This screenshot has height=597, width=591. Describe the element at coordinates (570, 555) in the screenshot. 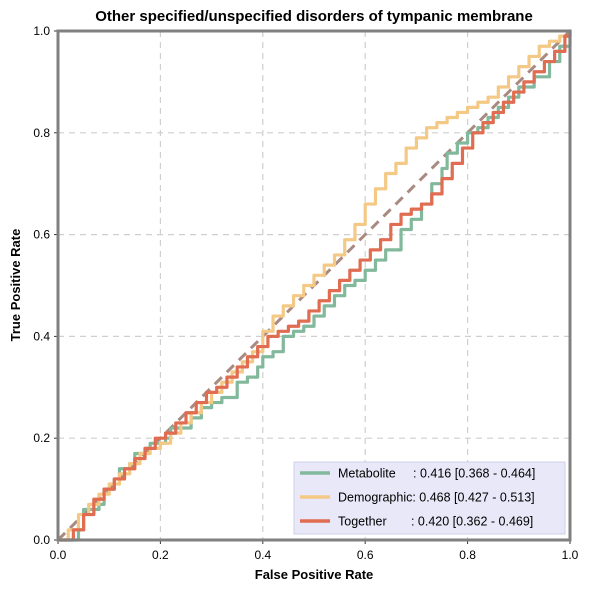

I see `x-tick-label: 1.0` at that location.